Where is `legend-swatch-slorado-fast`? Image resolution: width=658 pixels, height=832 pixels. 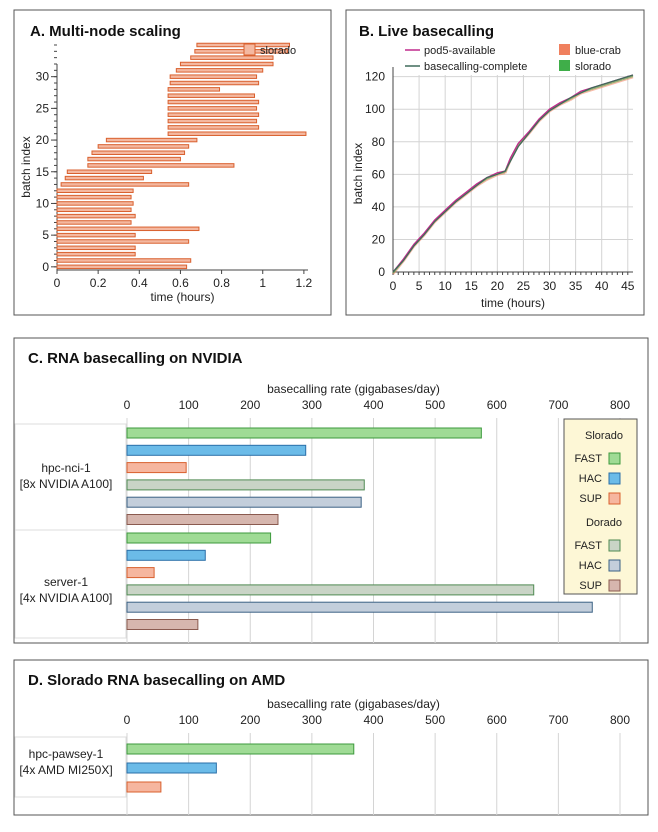
legend-swatch-slorado-fast is located at coordinates (614, 458).